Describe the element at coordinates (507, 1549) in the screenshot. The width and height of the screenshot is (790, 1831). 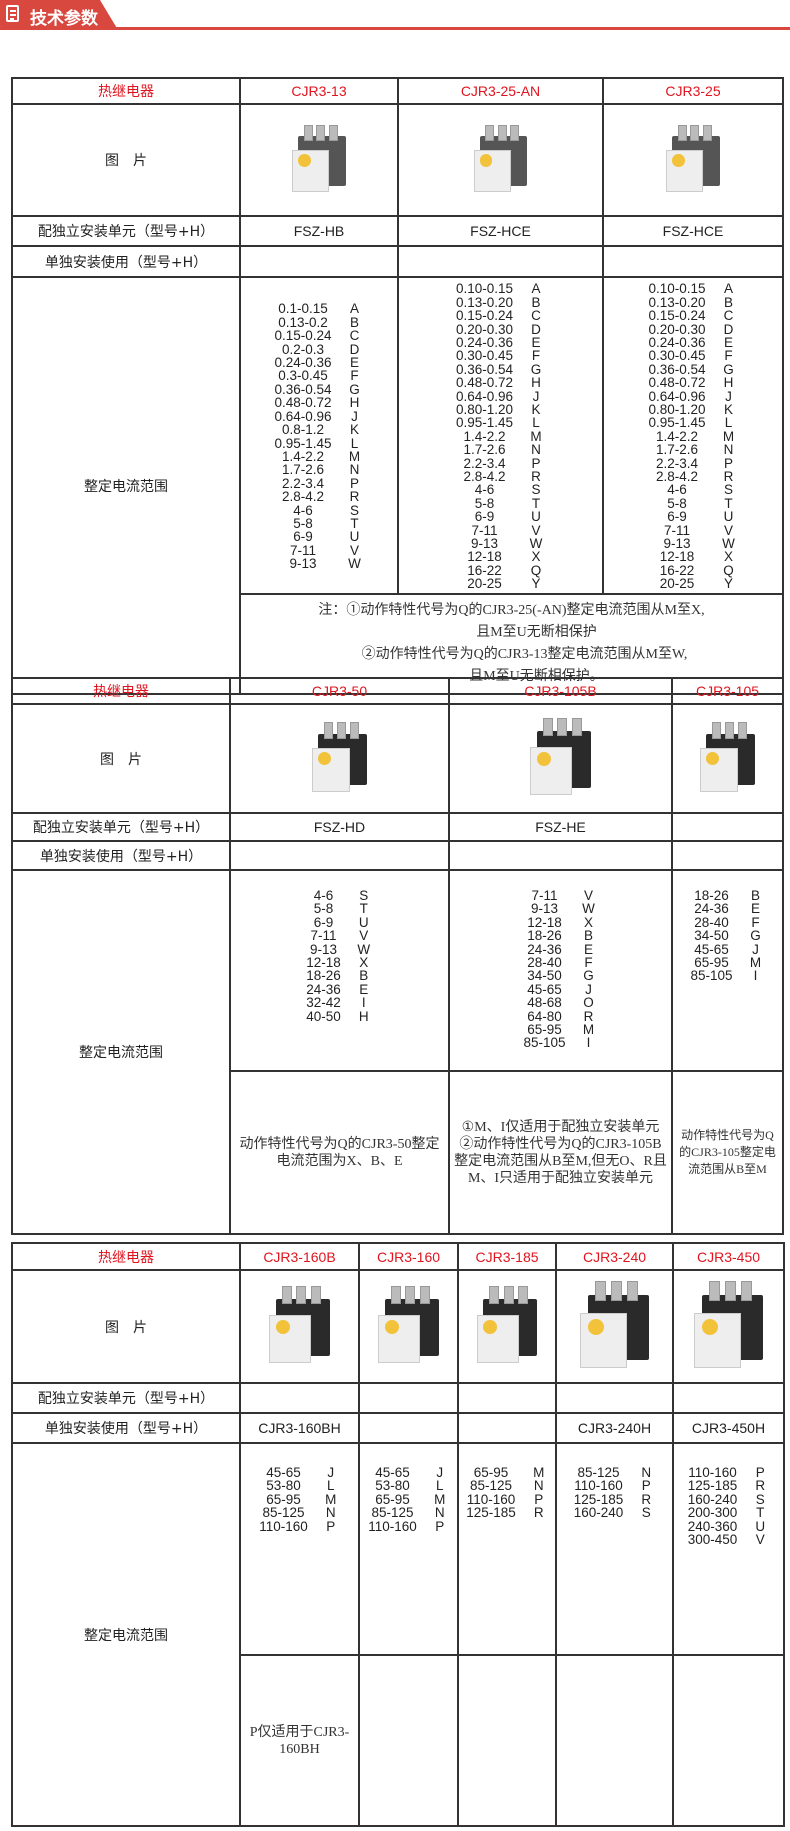
I see `range-cell: 65-95 M 85-125 N 110-160 P 125-185 R` at that location.